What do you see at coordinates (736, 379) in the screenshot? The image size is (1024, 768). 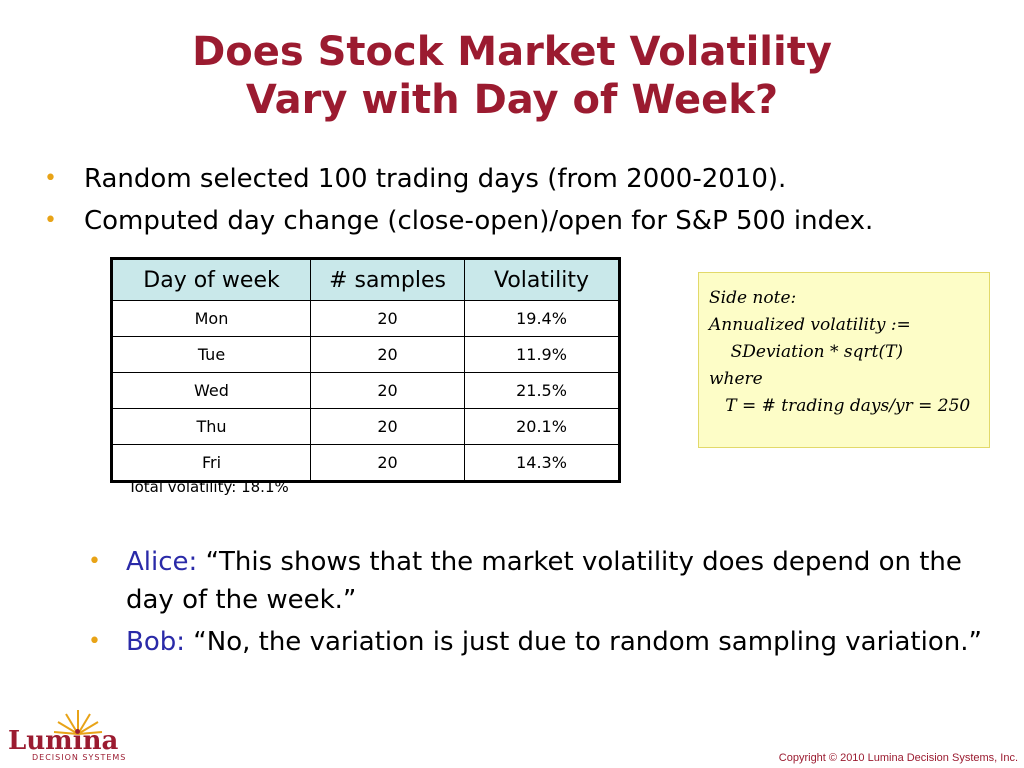 I see `side-note-line: where` at bounding box center [736, 379].